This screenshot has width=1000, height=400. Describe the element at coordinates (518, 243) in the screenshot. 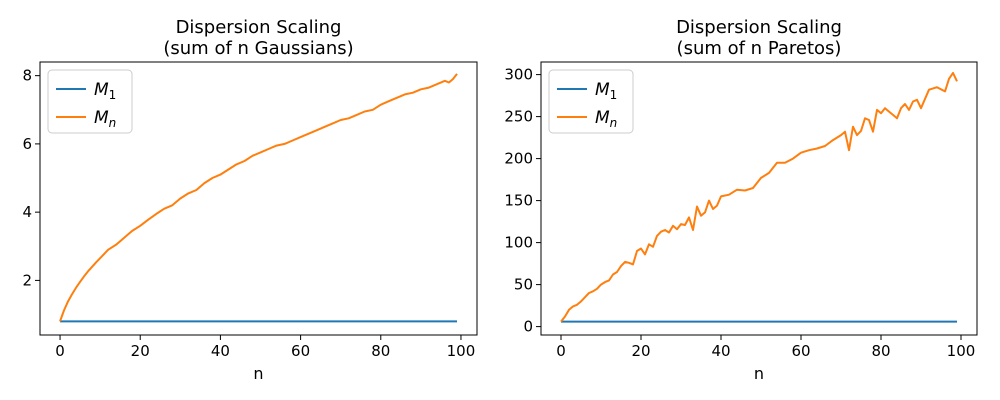

I see `y-tick-label: 100` at that location.